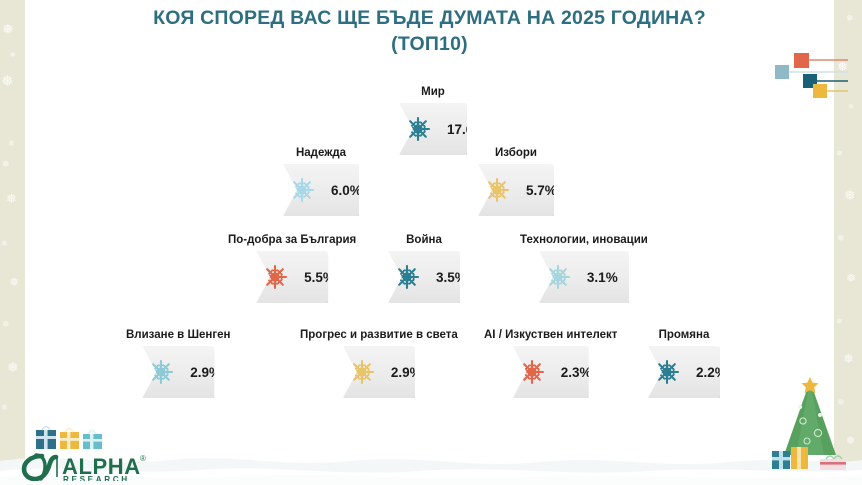  I want to click on tag-row: 3.5%, so click(424, 277).